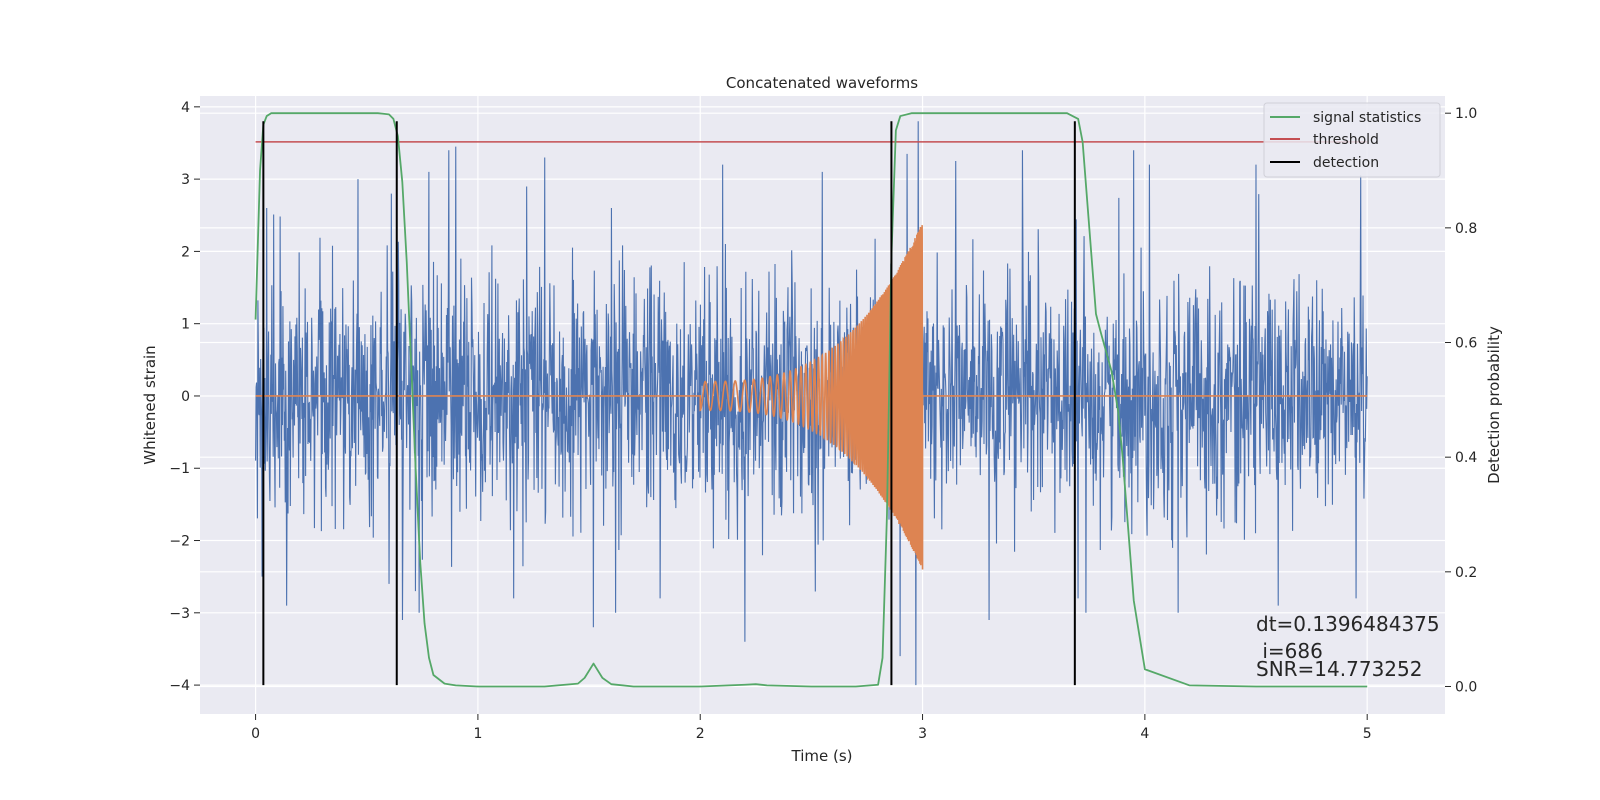 The image size is (1600, 800). What do you see at coordinates (1494, 405) in the screenshot?
I see `y-axis-label-right: Detection probability` at bounding box center [1494, 405].